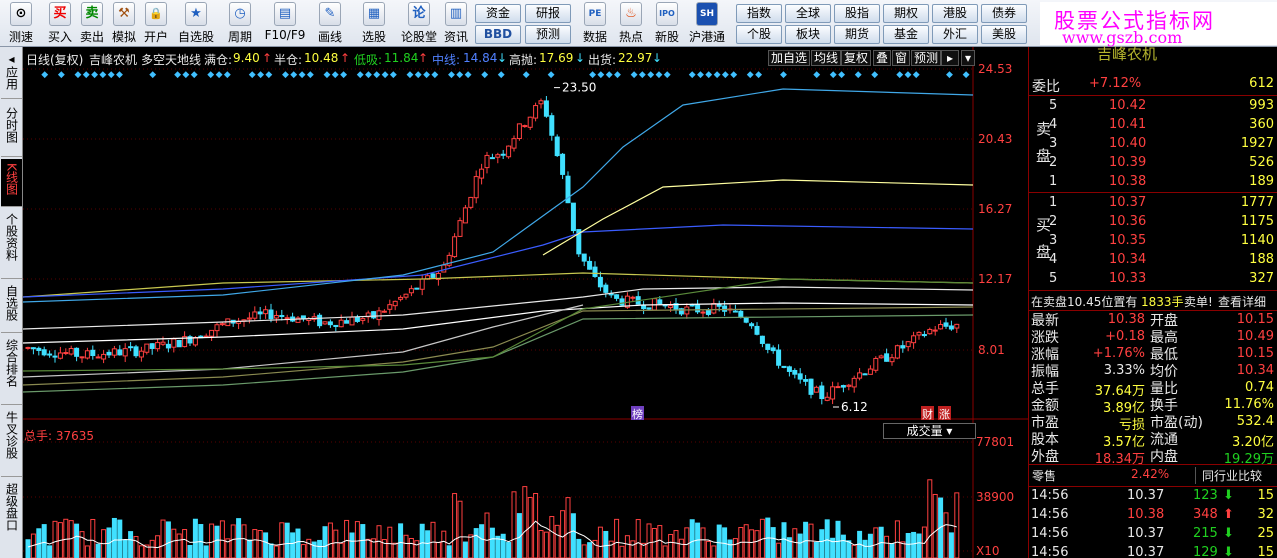 This screenshot has width=1277, height=558. I want to click on watchlist-button: ★ 自选股, so click(196, 23).